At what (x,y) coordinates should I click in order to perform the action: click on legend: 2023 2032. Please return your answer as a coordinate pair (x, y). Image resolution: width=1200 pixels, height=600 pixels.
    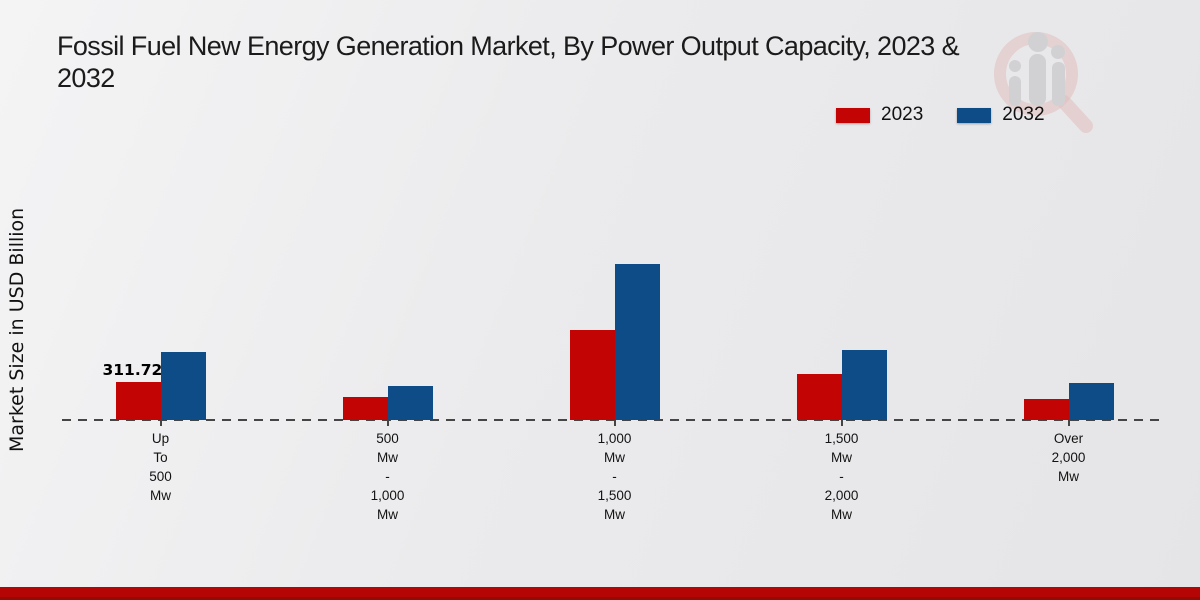
    Looking at the image, I should click on (940, 115).